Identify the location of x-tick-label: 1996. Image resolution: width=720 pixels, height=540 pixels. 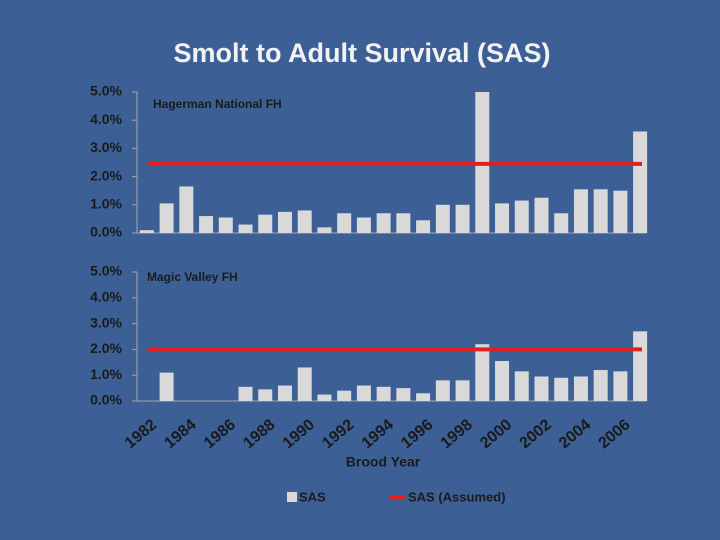
(417, 434).